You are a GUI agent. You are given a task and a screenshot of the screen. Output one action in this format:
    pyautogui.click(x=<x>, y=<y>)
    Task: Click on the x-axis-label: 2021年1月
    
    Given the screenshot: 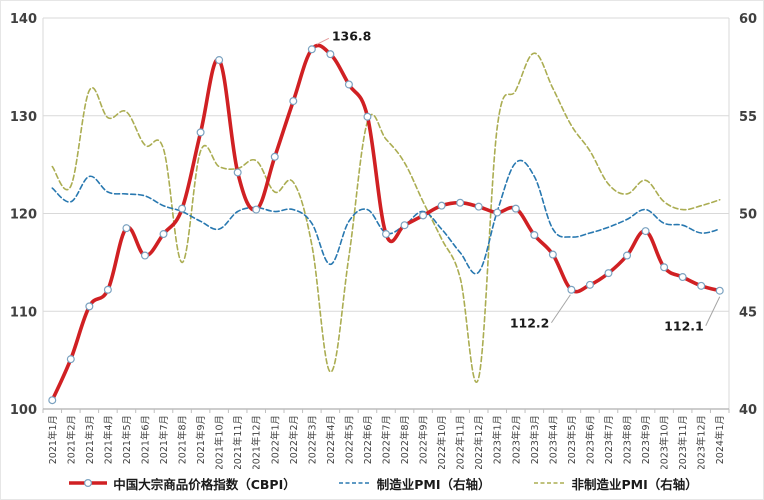 What is the action you would take?
    pyautogui.click(x=53, y=439)
    